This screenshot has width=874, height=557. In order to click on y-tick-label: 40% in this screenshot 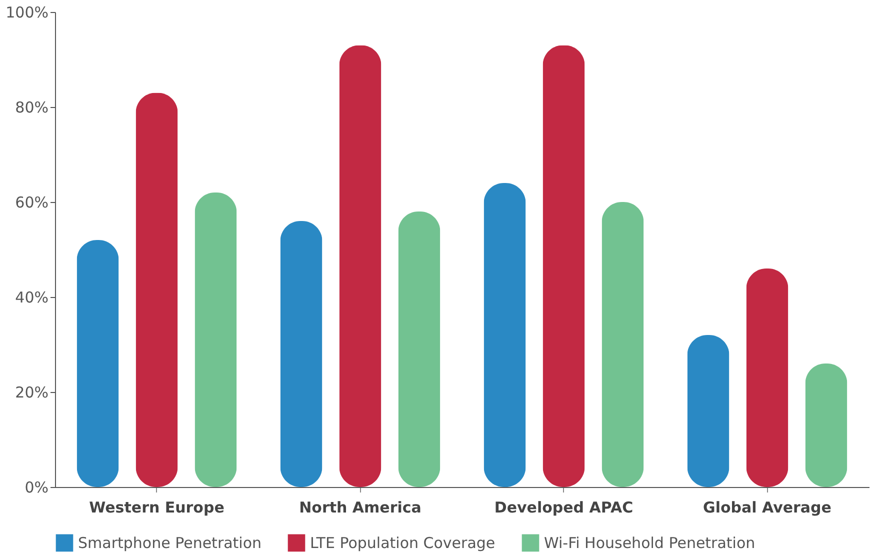, I will do `click(31, 297)`.